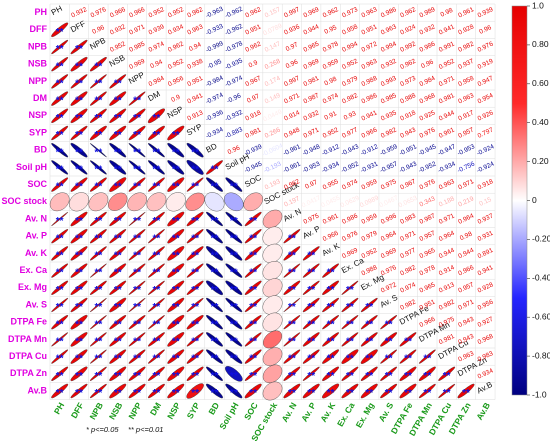  Describe the element at coordinates (195, 115) in the screenshot. I see `correlation-value: 0.913` at that location.